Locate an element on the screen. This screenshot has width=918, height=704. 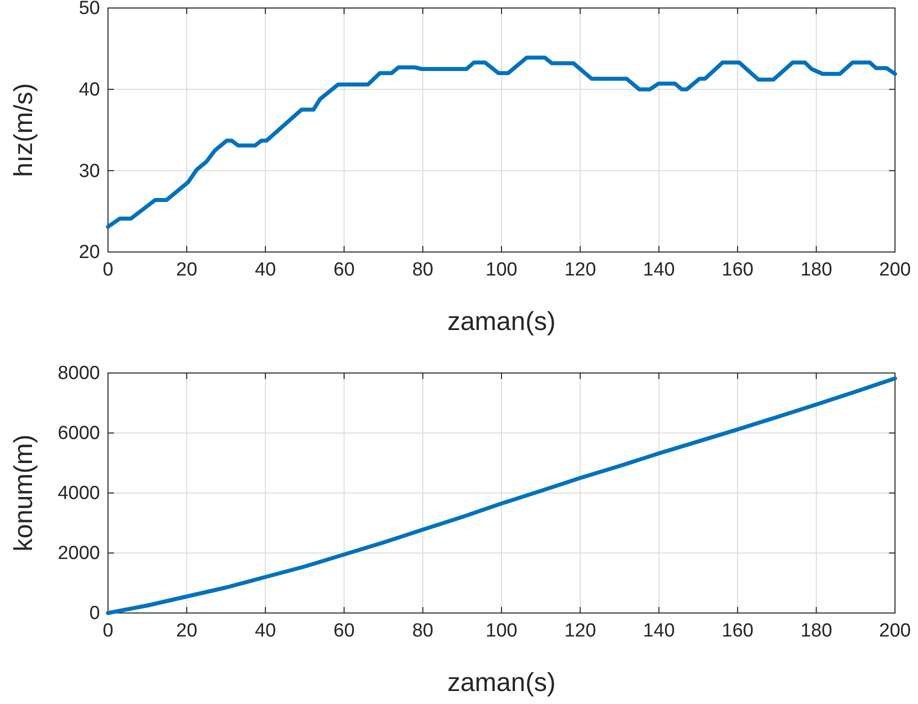
y-tick-label: 20 is located at coordinates (89, 253).